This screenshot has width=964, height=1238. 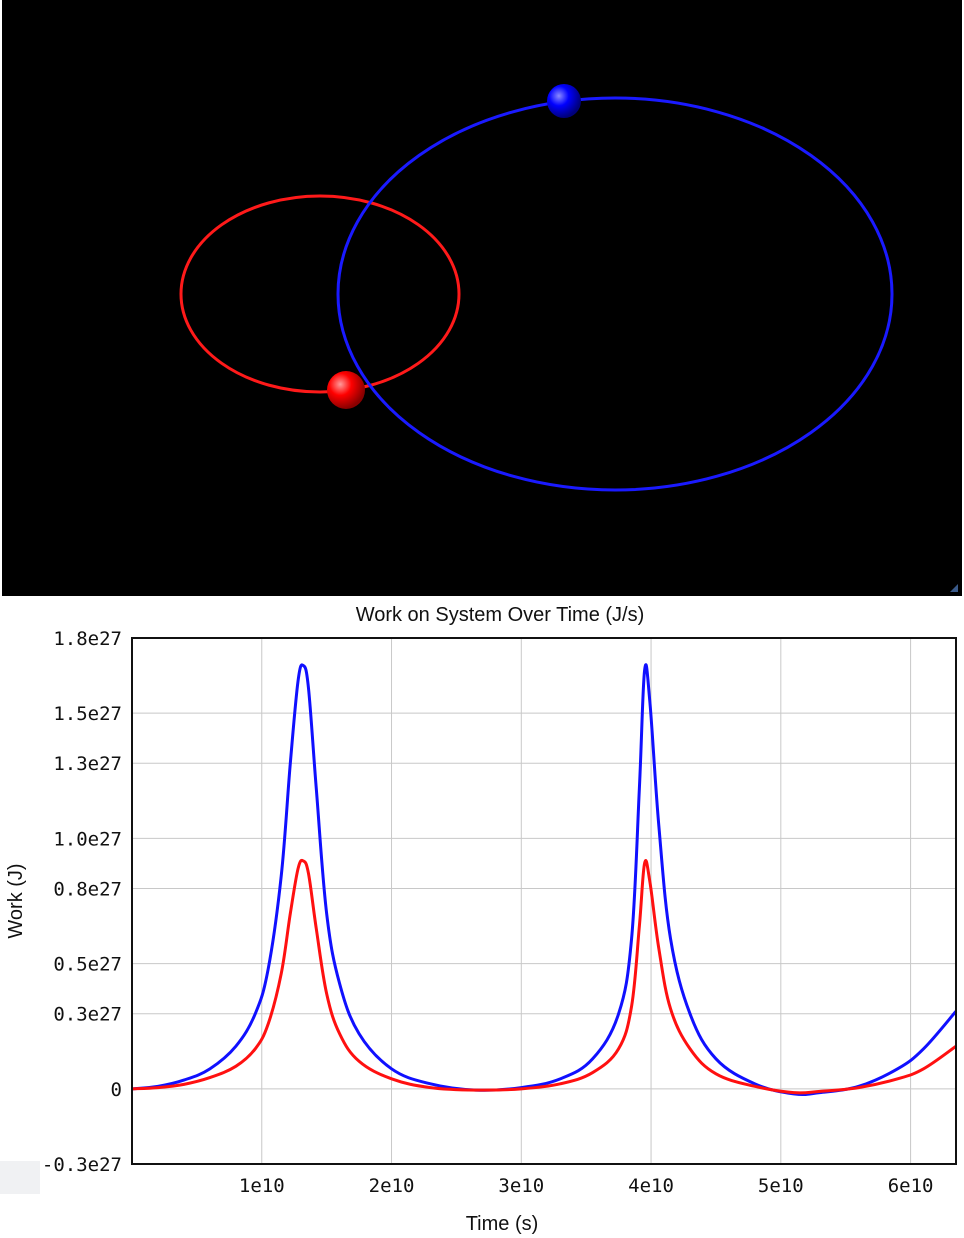 I want to click on x-tick-label: 2e10, so click(x=392, y=1186).